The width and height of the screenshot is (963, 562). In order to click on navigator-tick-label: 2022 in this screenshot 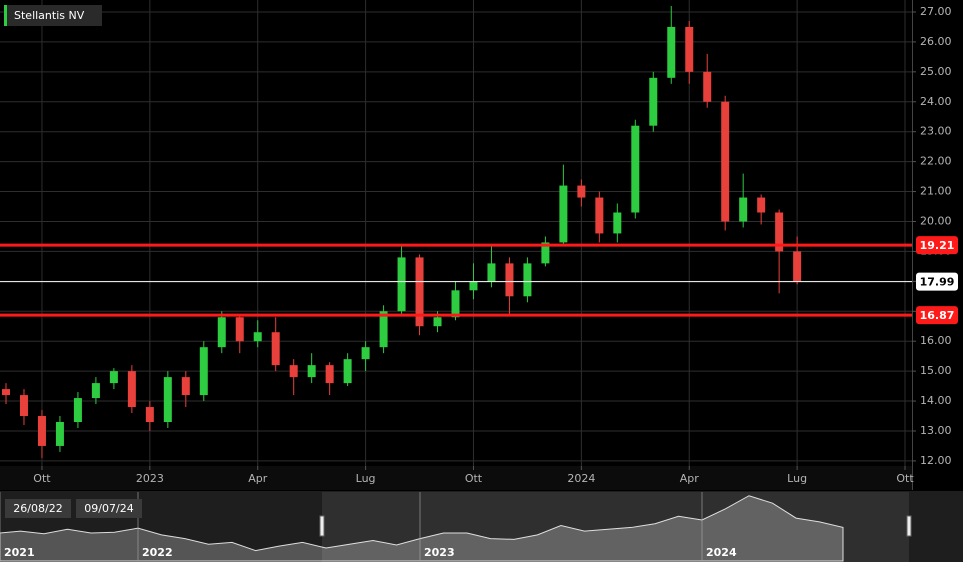, I will do `click(157, 552)`.